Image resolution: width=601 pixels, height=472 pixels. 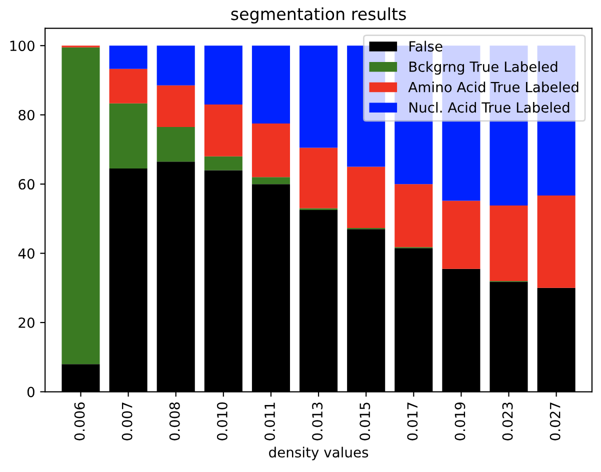 I want to click on y-tick-label: 0, so click(x=30, y=392).